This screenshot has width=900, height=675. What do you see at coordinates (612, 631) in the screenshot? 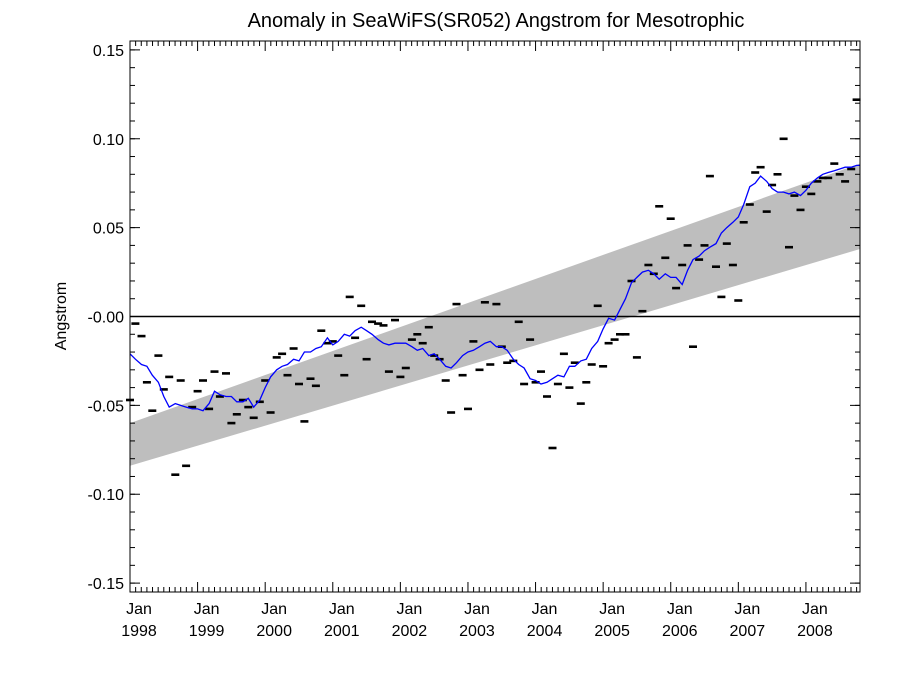
I see `x-tick-label-year: 2005` at bounding box center [612, 631].